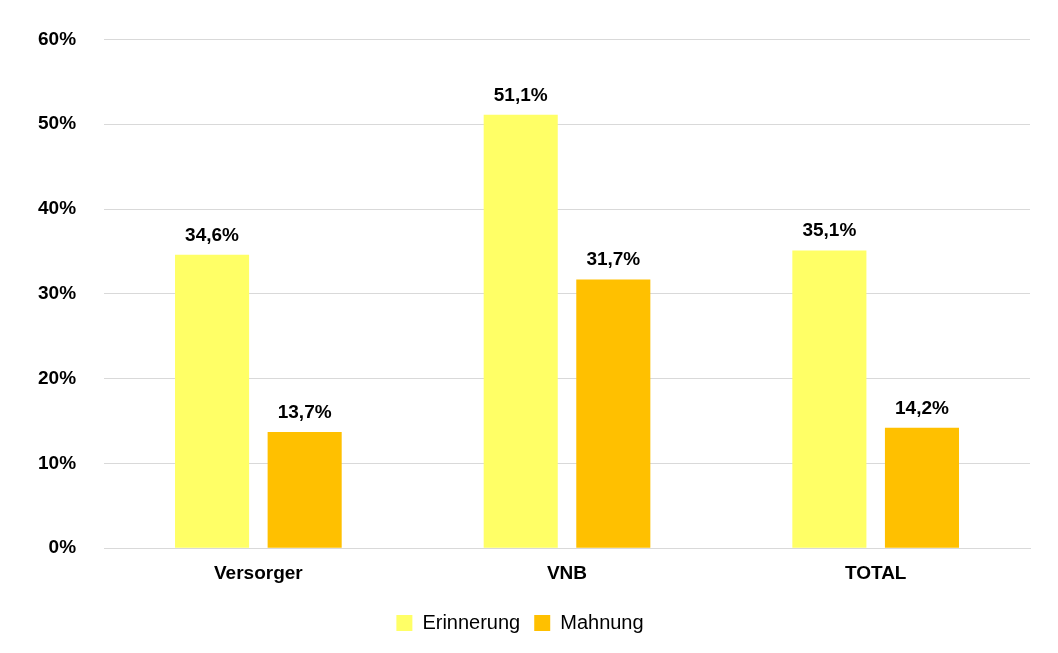 The height and width of the screenshot is (653, 1058). Describe the element at coordinates (57, 208) in the screenshot. I see `y-tick-label: 40%` at that location.